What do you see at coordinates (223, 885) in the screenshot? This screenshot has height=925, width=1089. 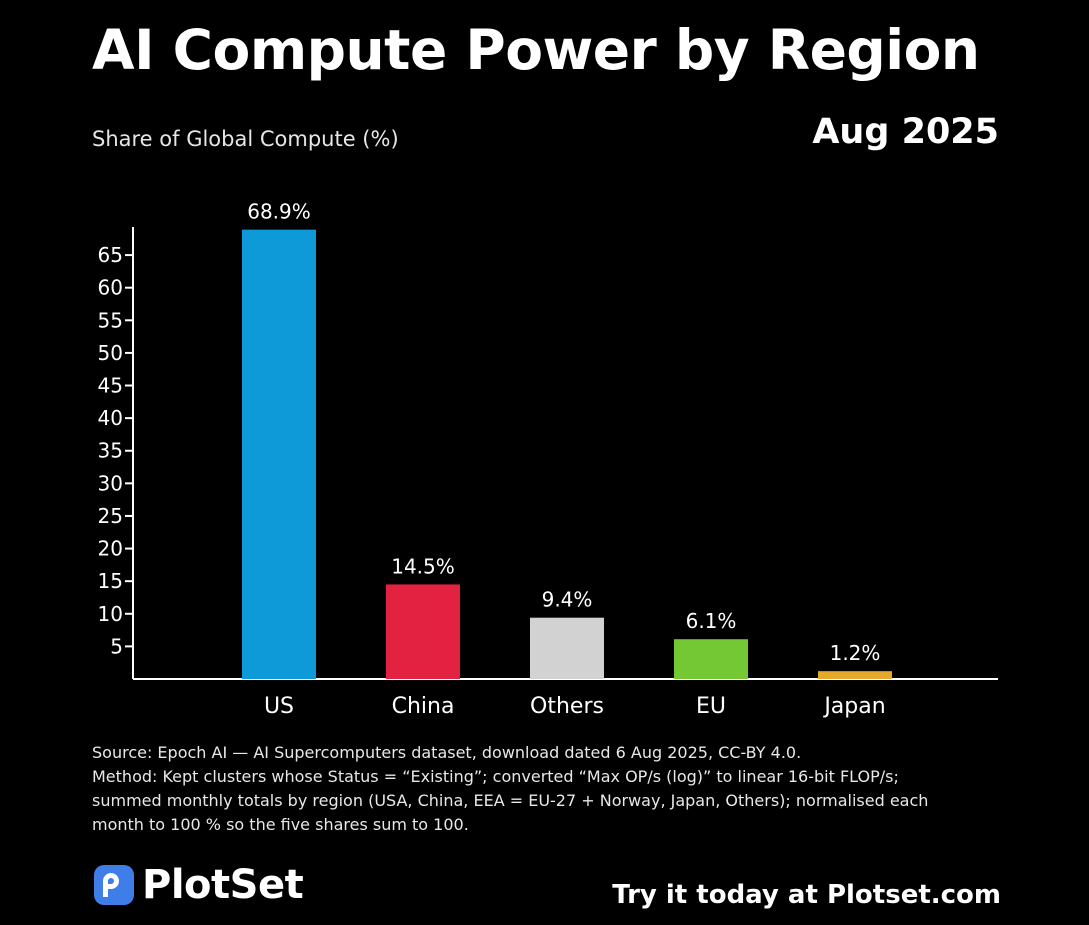 I see `brand-name: PlotSet` at bounding box center [223, 885].